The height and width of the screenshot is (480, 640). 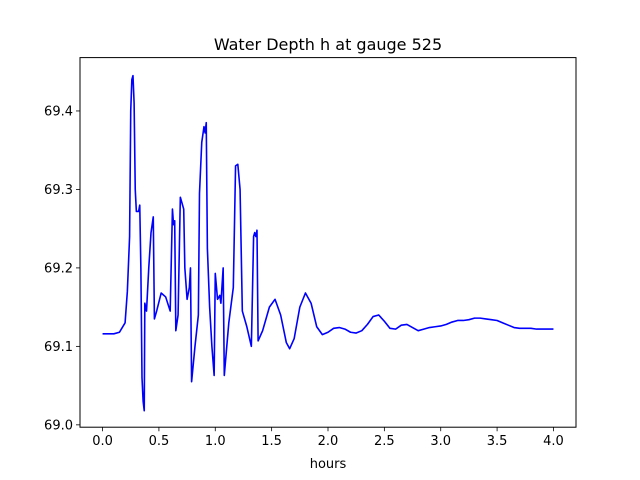 I want to click on x-tick-label: 0.5, so click(x=159, y=441).